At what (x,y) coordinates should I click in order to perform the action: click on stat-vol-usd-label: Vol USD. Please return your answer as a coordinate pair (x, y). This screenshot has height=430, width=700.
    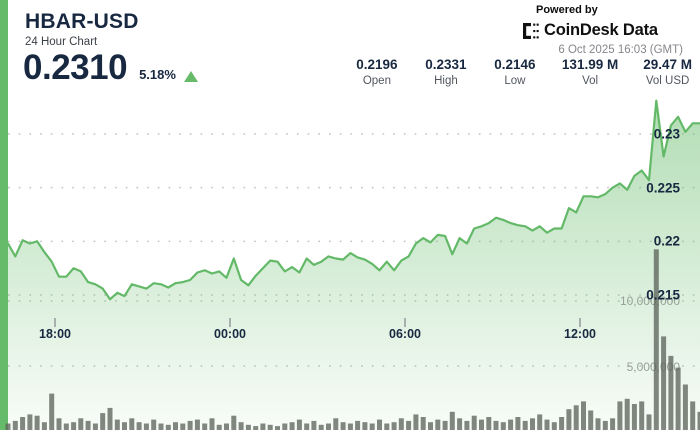
    Looking at the image, I should click on (667, 81).